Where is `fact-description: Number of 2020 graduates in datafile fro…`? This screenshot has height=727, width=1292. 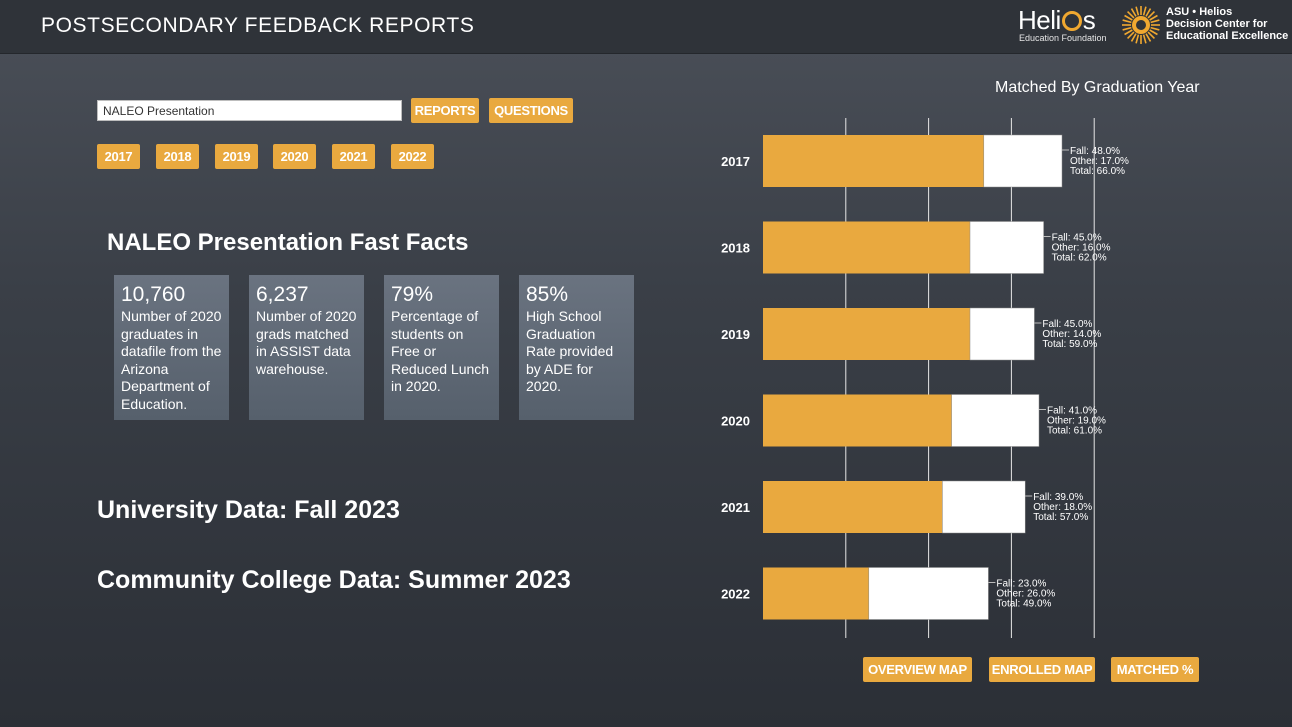
fact-description: Number of 2020 graduates in datafile fro… is located at coordinates (171, 360).